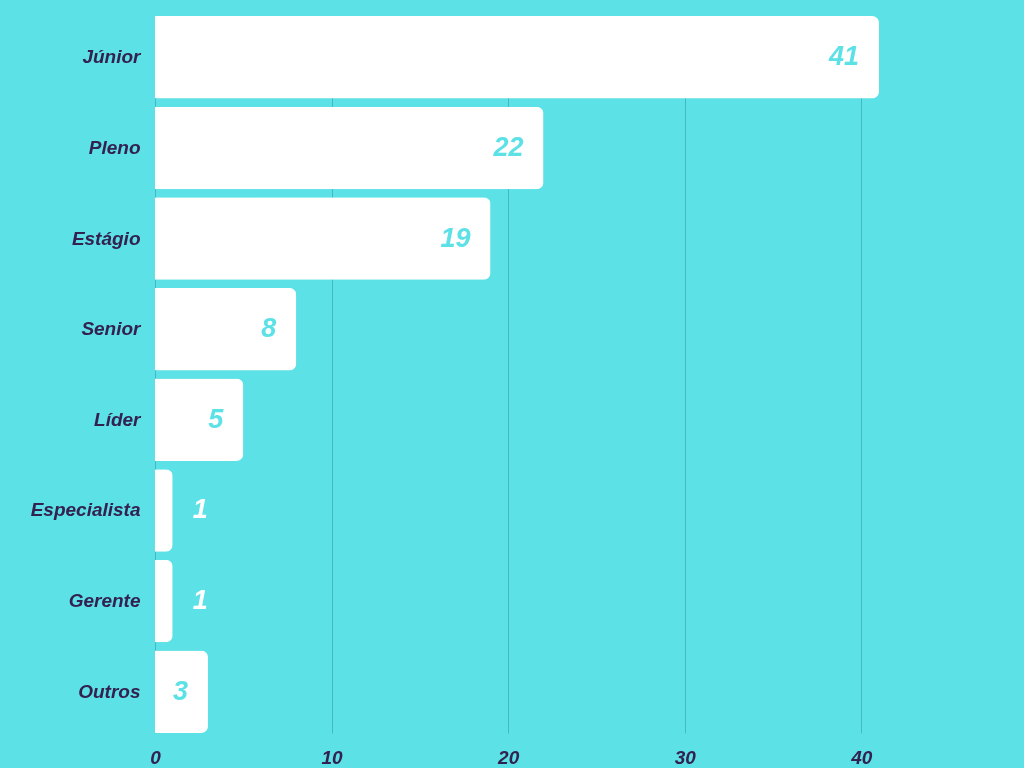  I want to click on y-tick-label: Estágio, so click(106, 238).